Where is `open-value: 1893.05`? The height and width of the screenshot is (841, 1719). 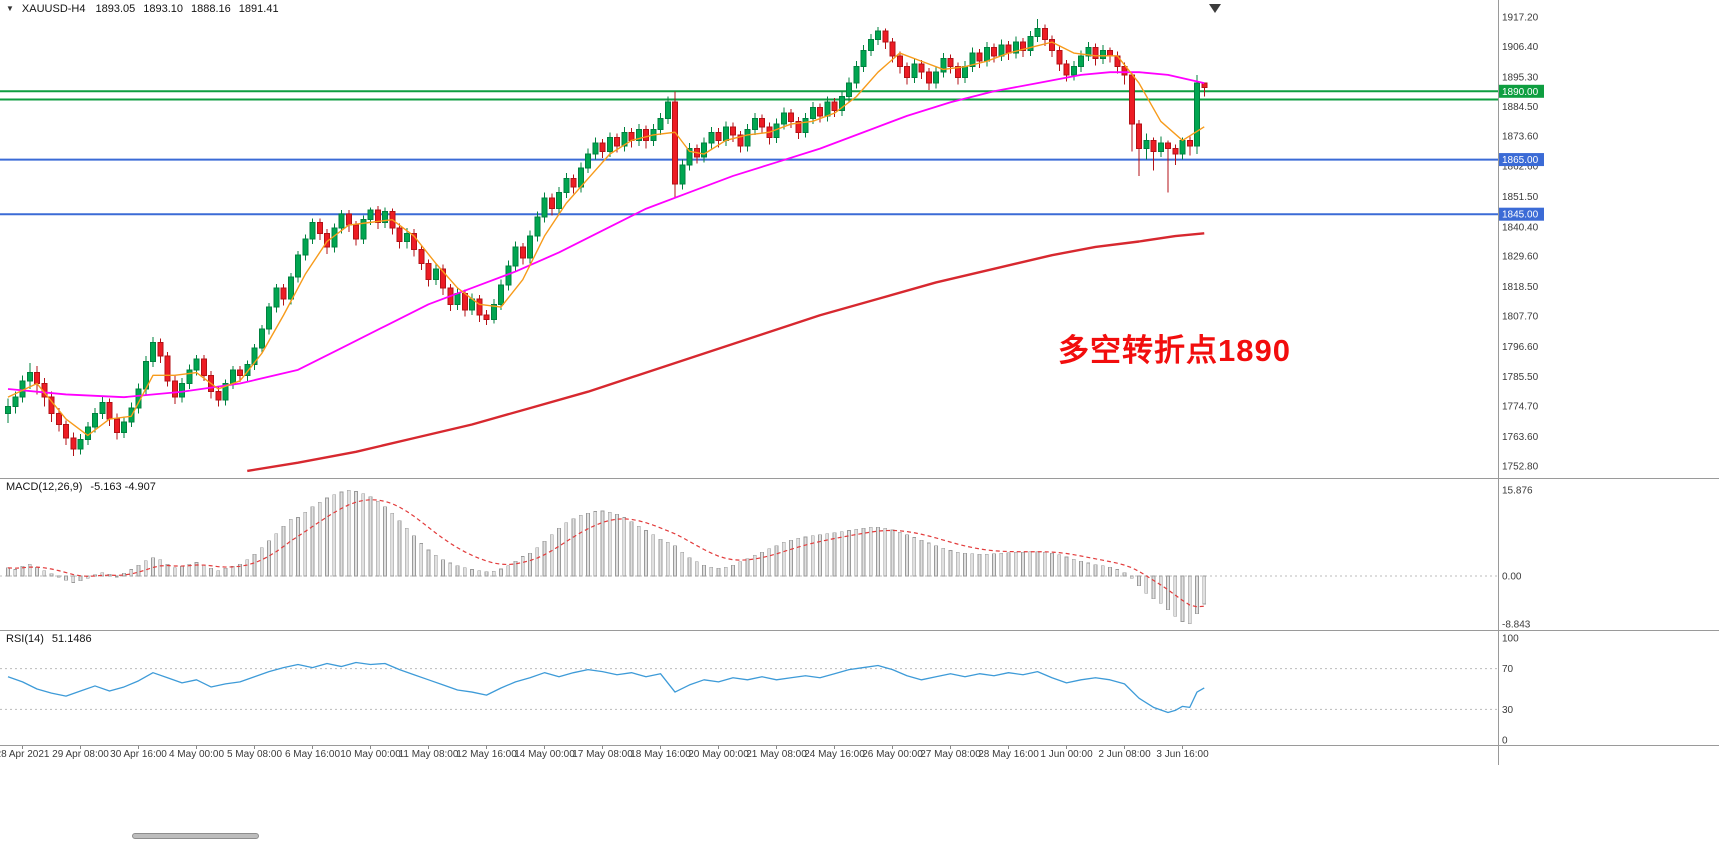 open-value: 1893.05 is located at coordinates (115, 9).